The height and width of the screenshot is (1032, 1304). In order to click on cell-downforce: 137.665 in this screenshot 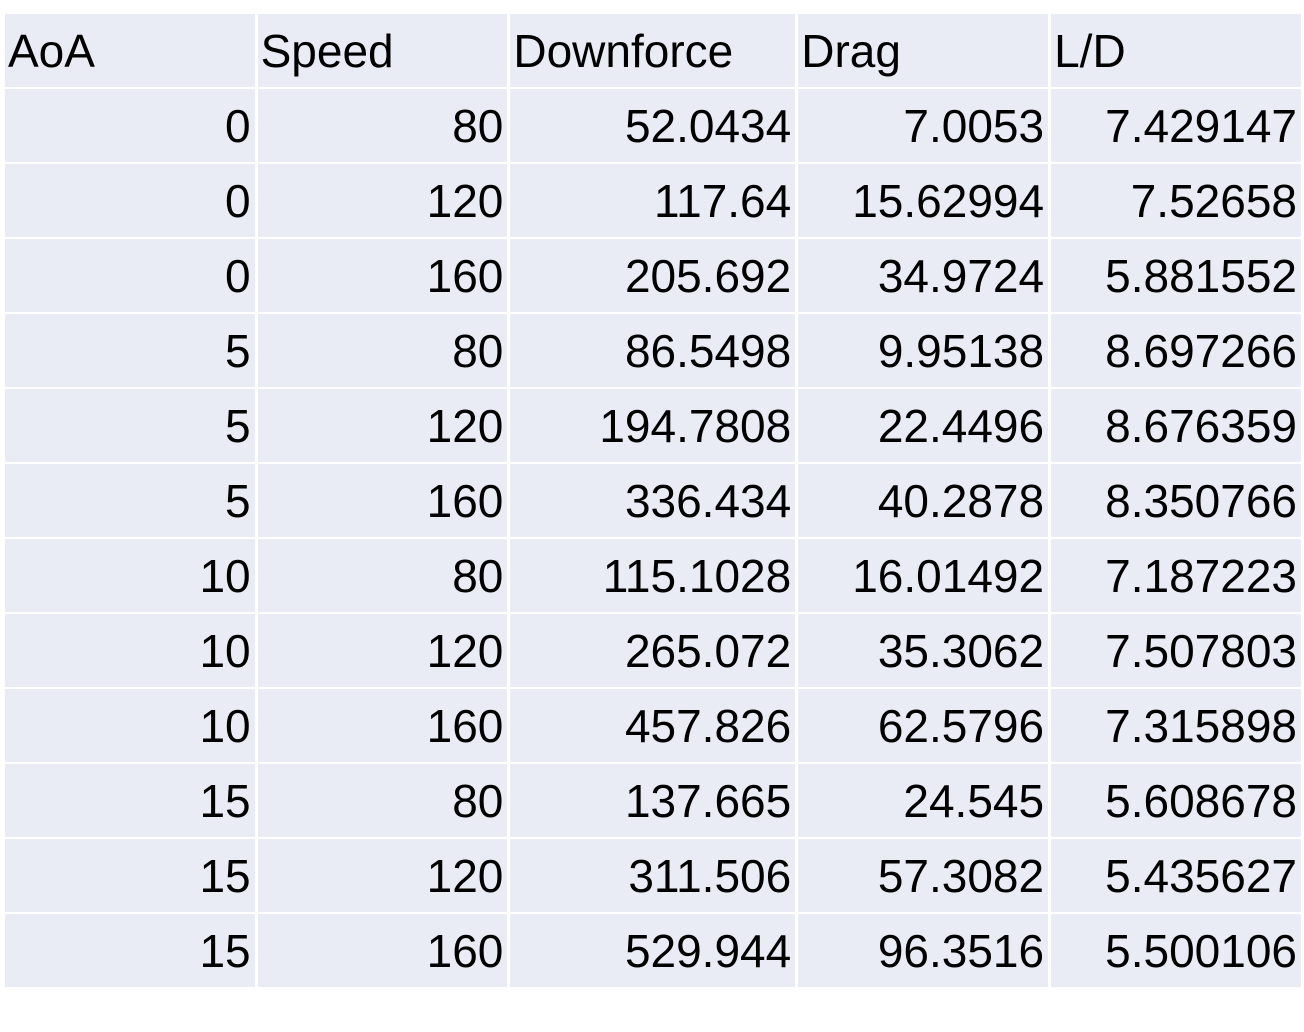, I will do `click(653, 800)`.